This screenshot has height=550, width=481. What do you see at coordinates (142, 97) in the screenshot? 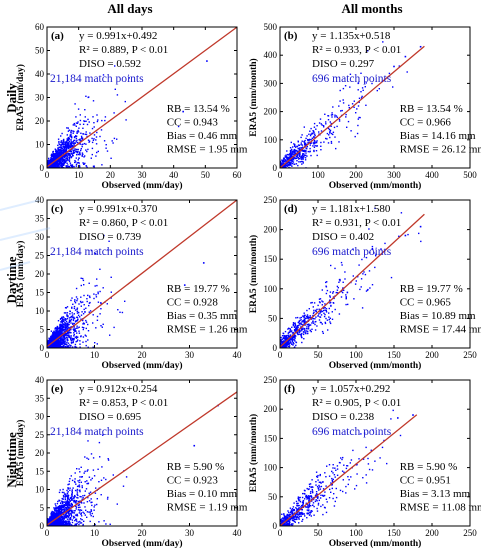
I see `fit-line` at bounding box center [142, 97].